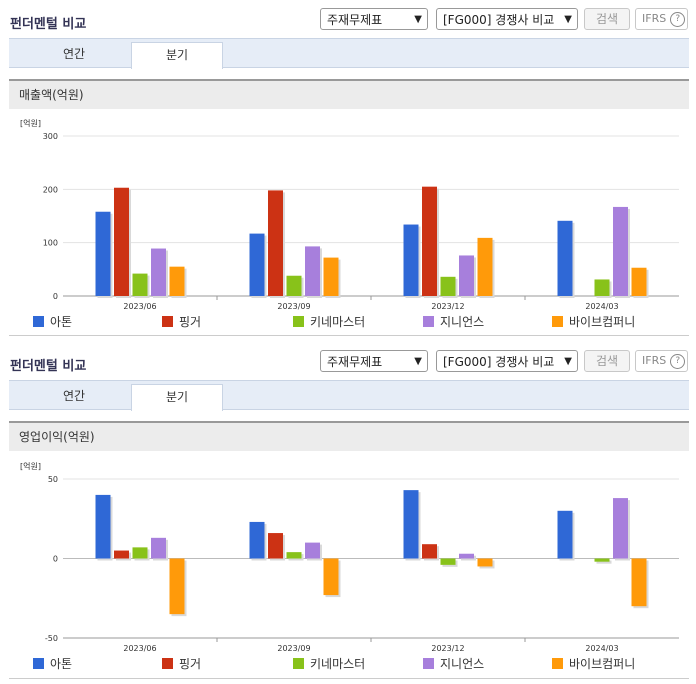  What do you see at coordinates (61, 322) in the screenshot?
I see `legend-label: 아톤` at bounding box center [61, 322].